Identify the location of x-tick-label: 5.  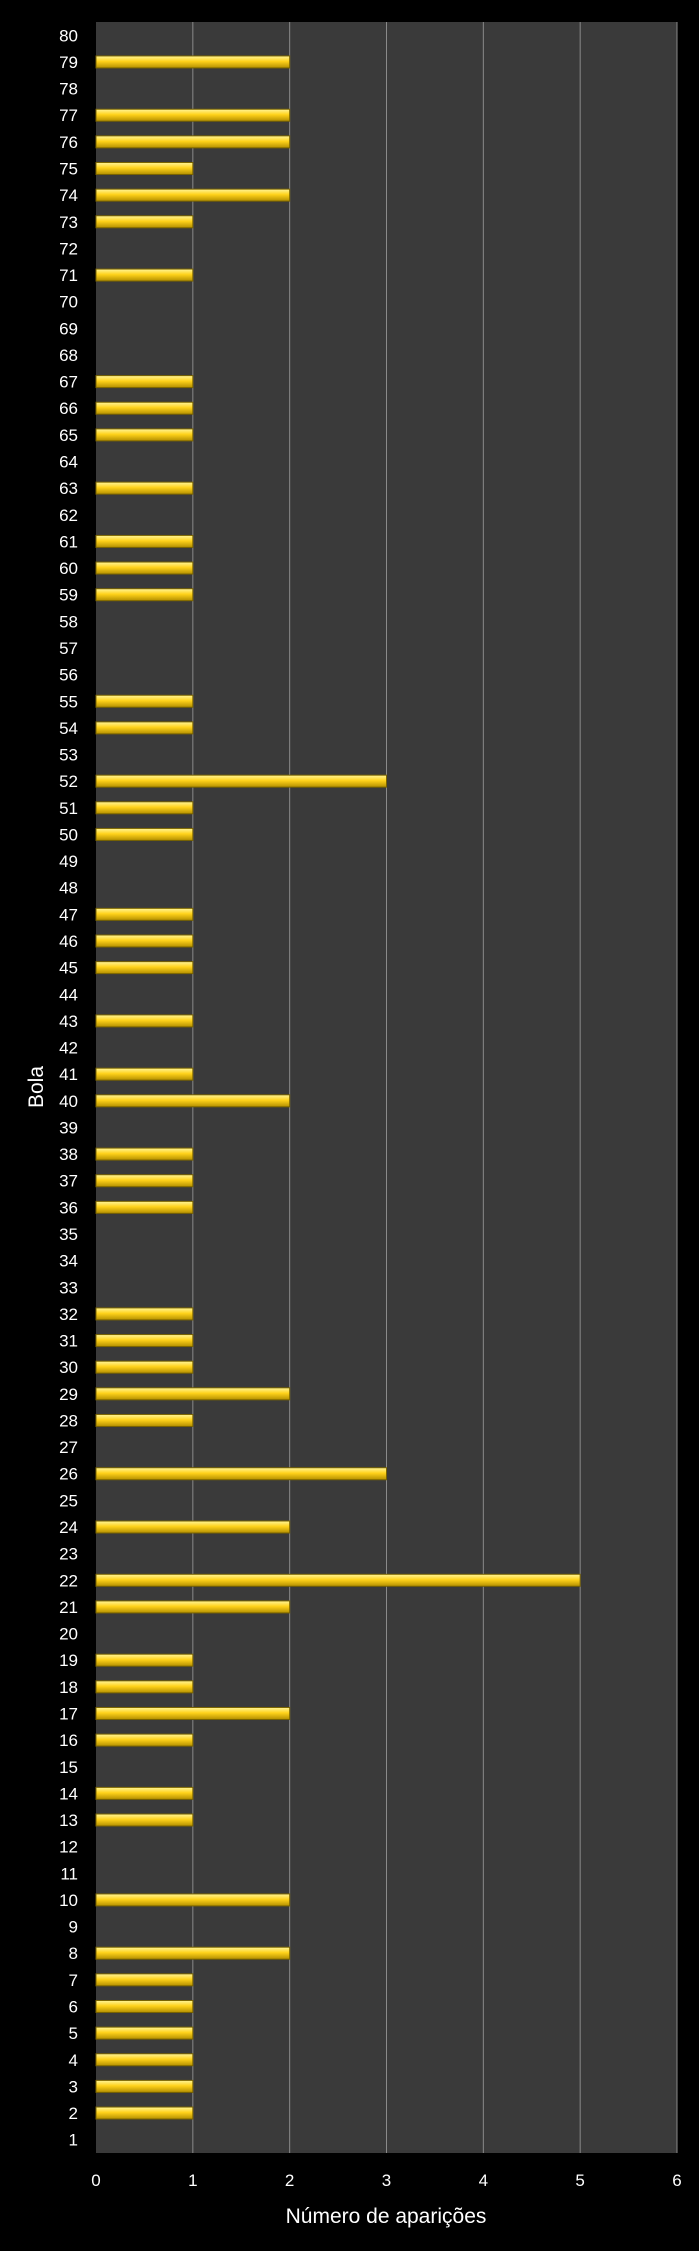
(579, 2180).